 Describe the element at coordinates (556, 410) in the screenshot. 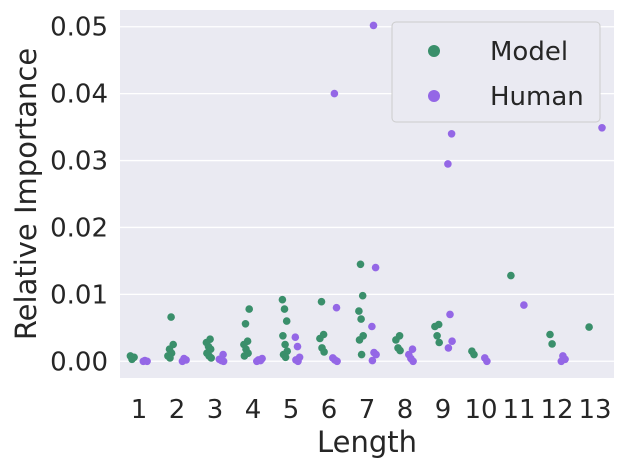

I see `x-tick-label: 12` at that location.